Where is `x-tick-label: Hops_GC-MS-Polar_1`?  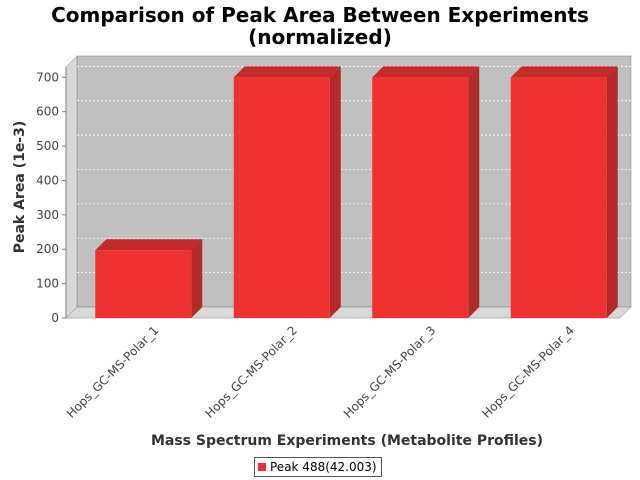 x-tick-label: Hops_GC-MS-Polar_1 is located at coordinates (113, 372).